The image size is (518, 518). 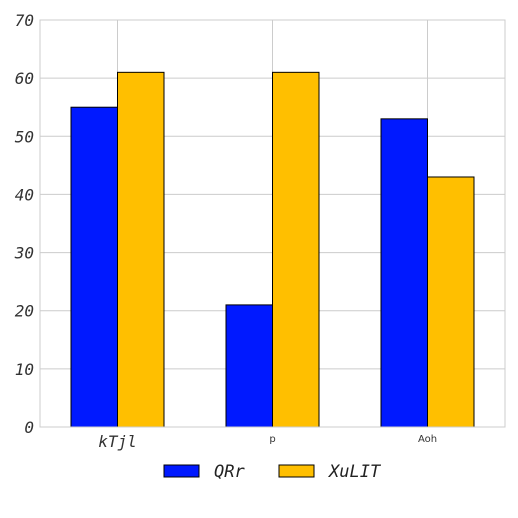 What do you see at coordinates (117, 441) in the screenshot?
I see `x-tick-label: kTjl` at bounding box center [117, 441].